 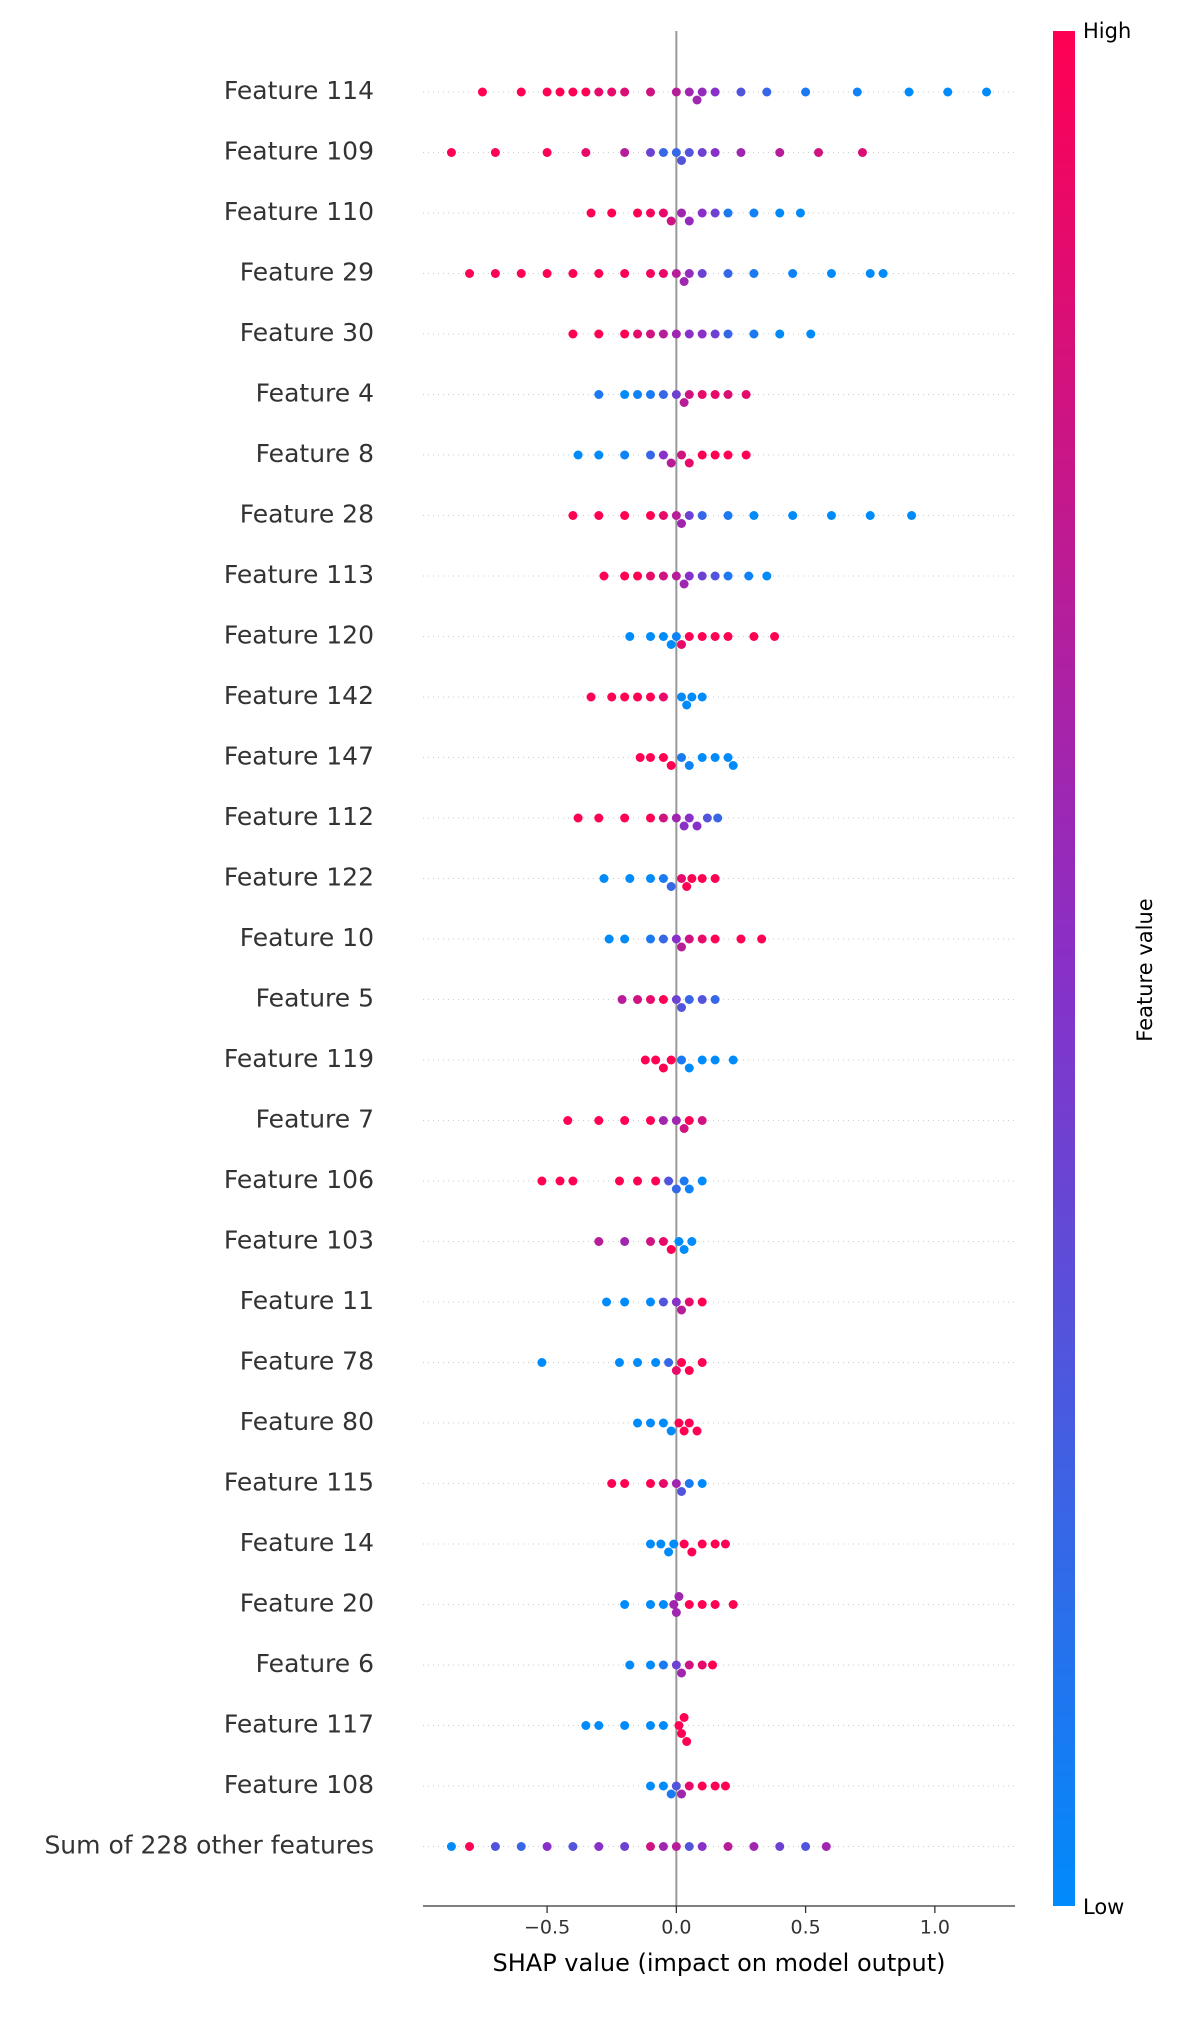 I want to click on row-label: Feature 115, so click(x=299, y=1482).